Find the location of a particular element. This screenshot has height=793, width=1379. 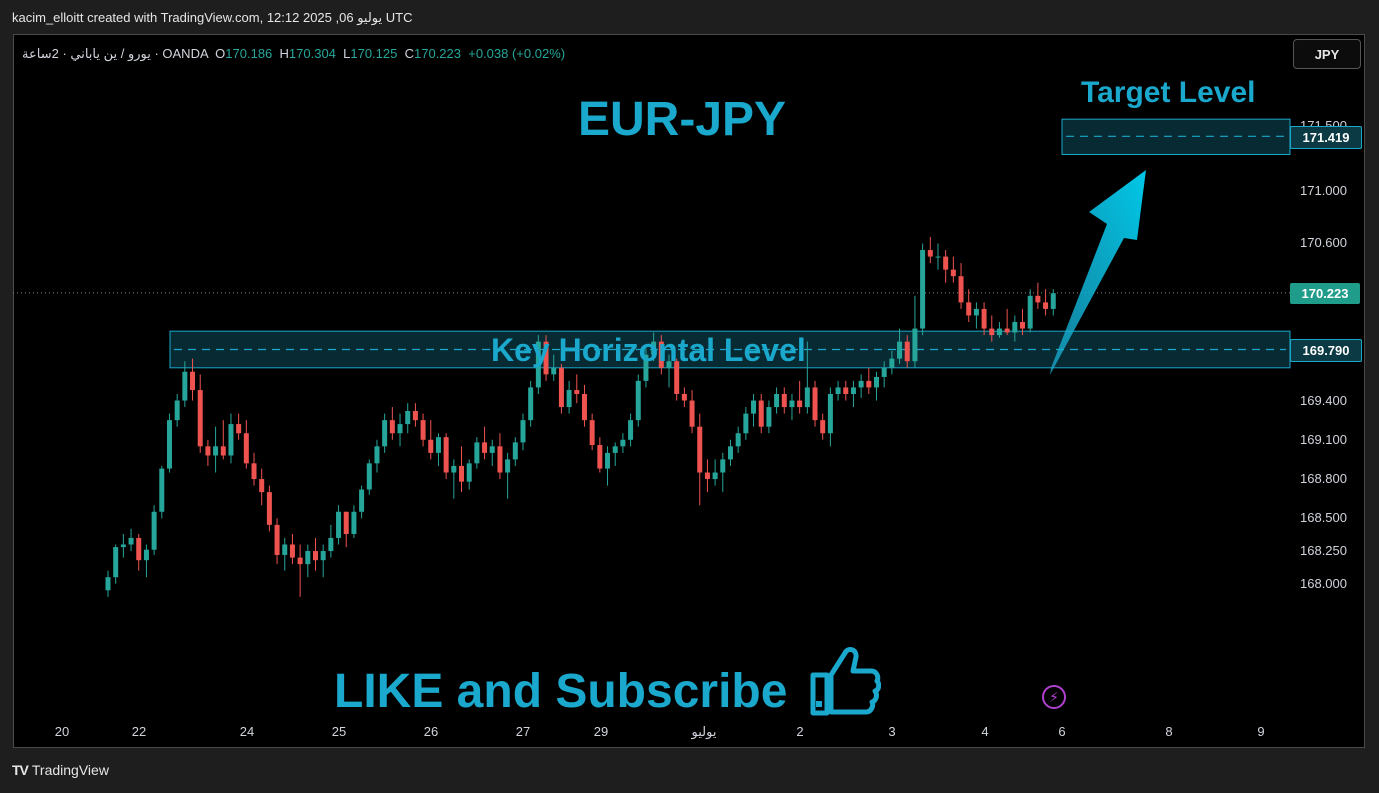

x-tick-label: 6 is located at coordinates (1062, 731).